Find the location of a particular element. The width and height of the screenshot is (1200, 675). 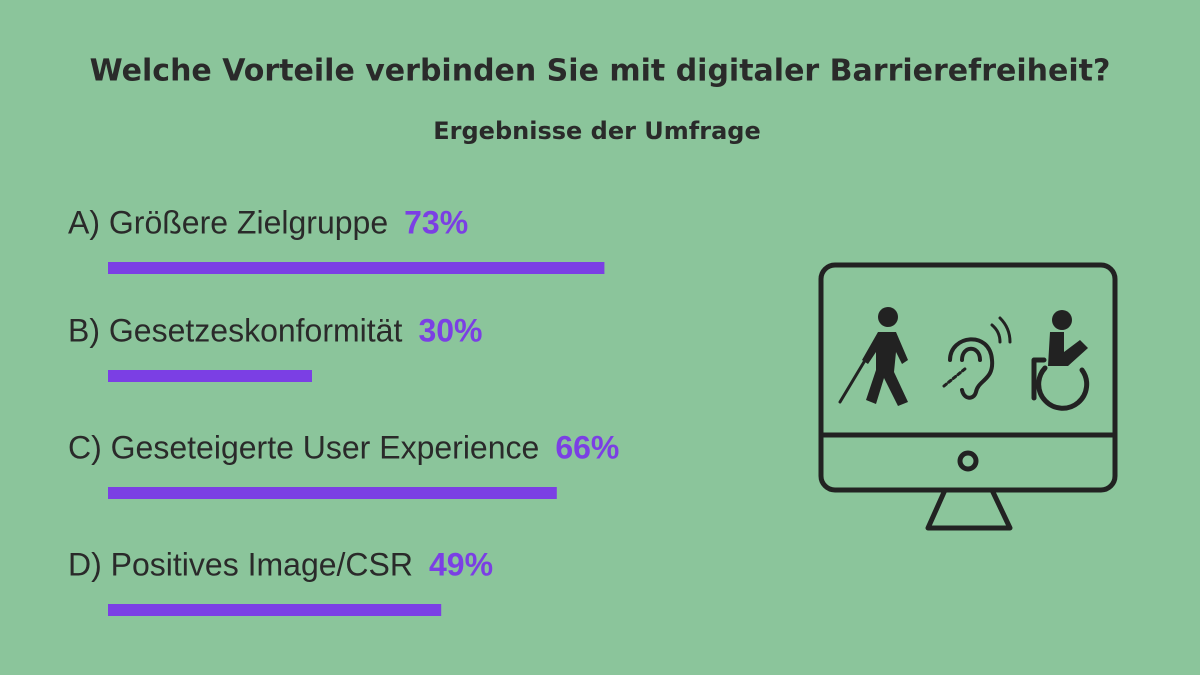

category-label: D) Positives Image/CSR is located at coordinates (240, 564).